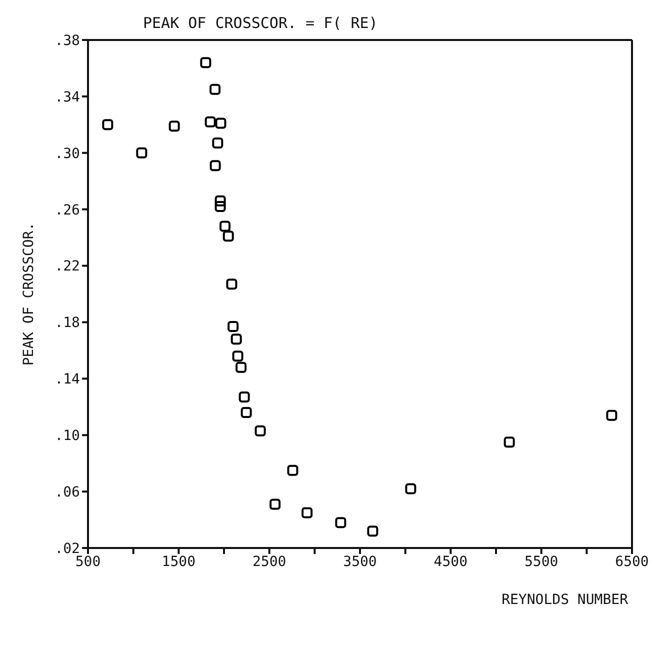 The image size is (655, 654). I want to click on y-tick-label: .14, so click(67, 380).